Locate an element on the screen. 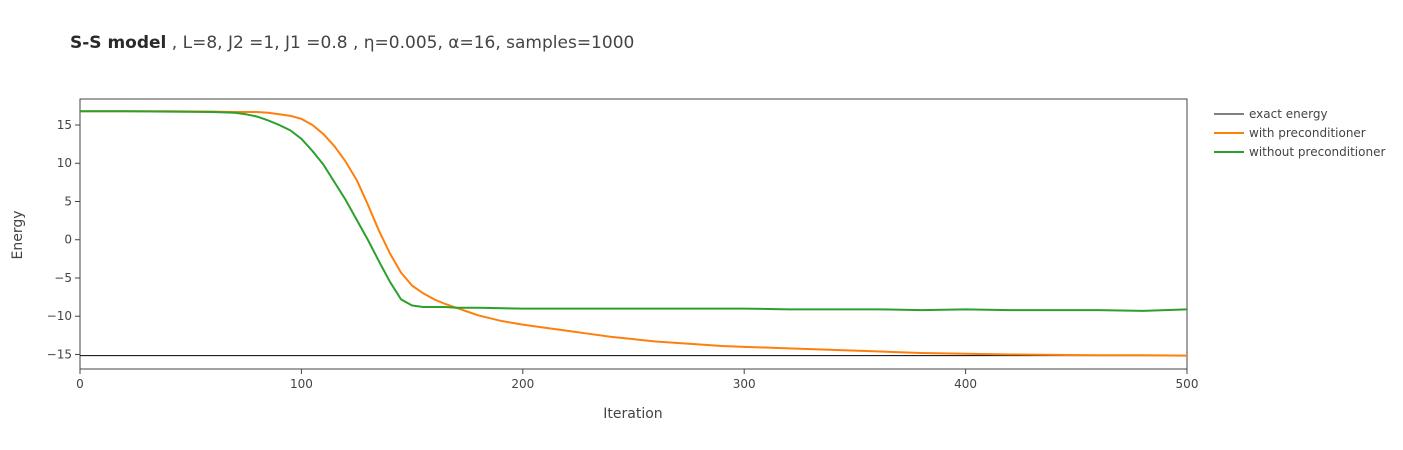  x-axis-label: Iteration is located at coordinates (632, 414).